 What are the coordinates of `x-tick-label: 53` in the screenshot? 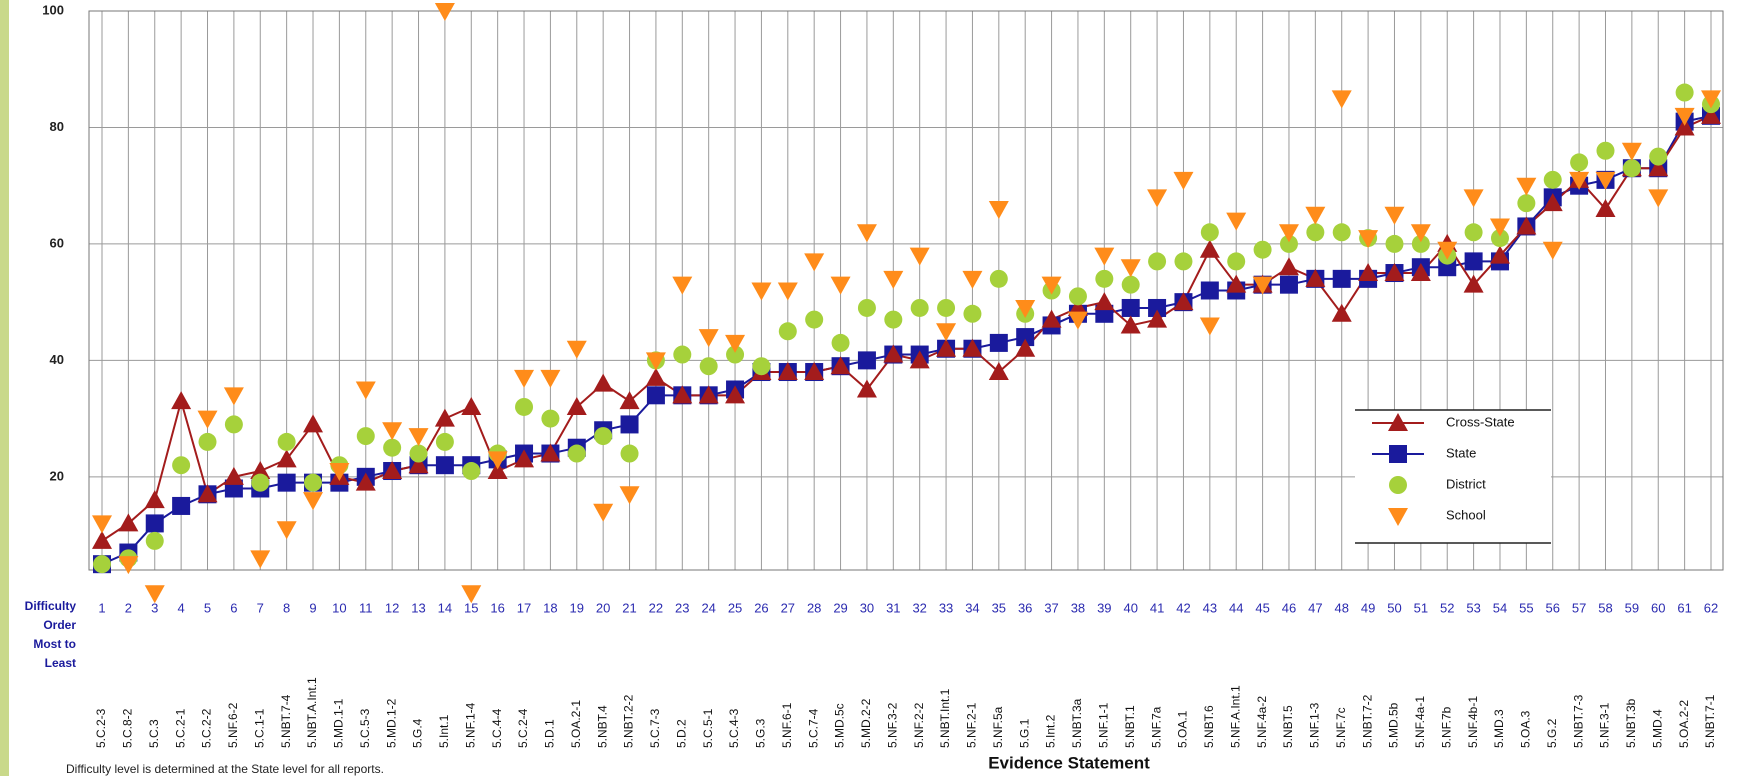 It's located at (1473, 607).